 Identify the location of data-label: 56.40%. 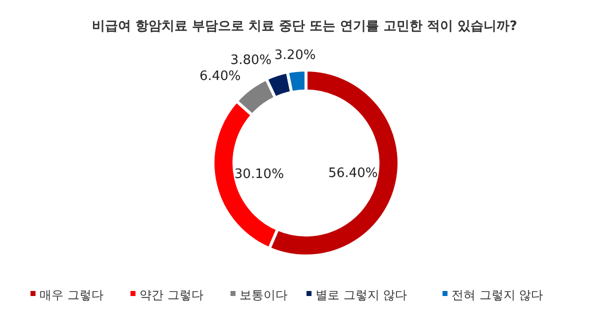
(353, 174).